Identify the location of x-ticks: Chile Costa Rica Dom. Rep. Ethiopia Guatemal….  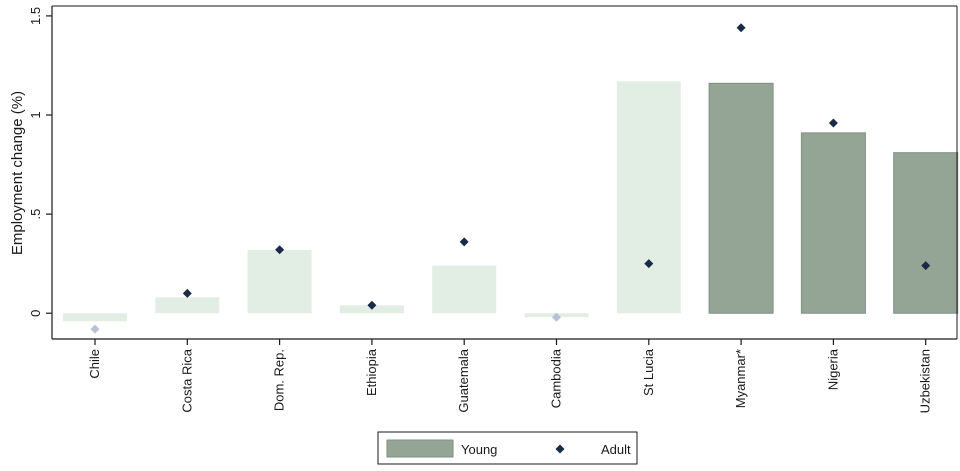
(510, 376).